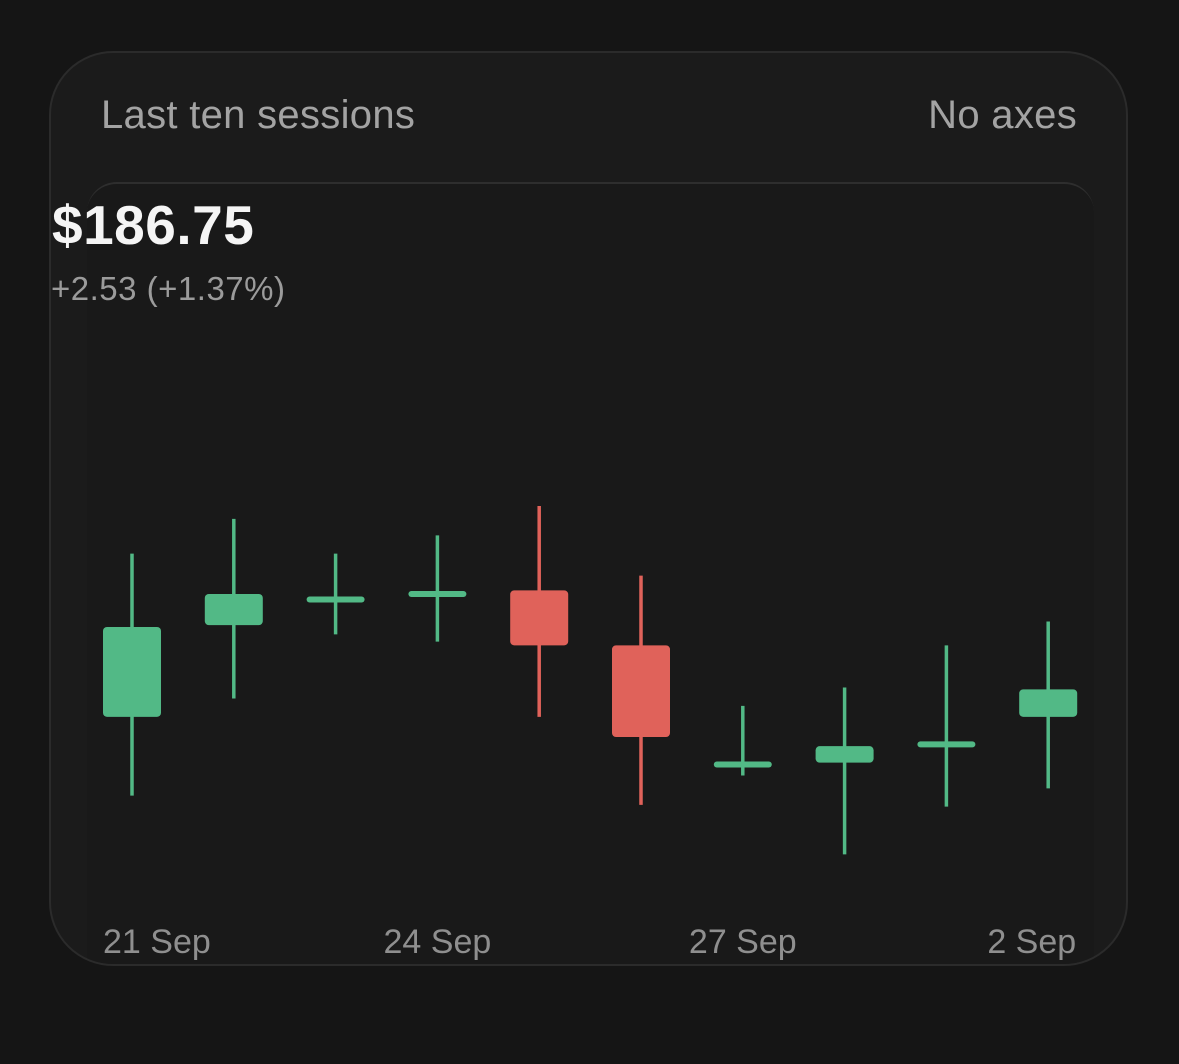 The width and height of the screenshot is (1179, 1064). I want to click on price-value: $186.75, so click(153, 225).